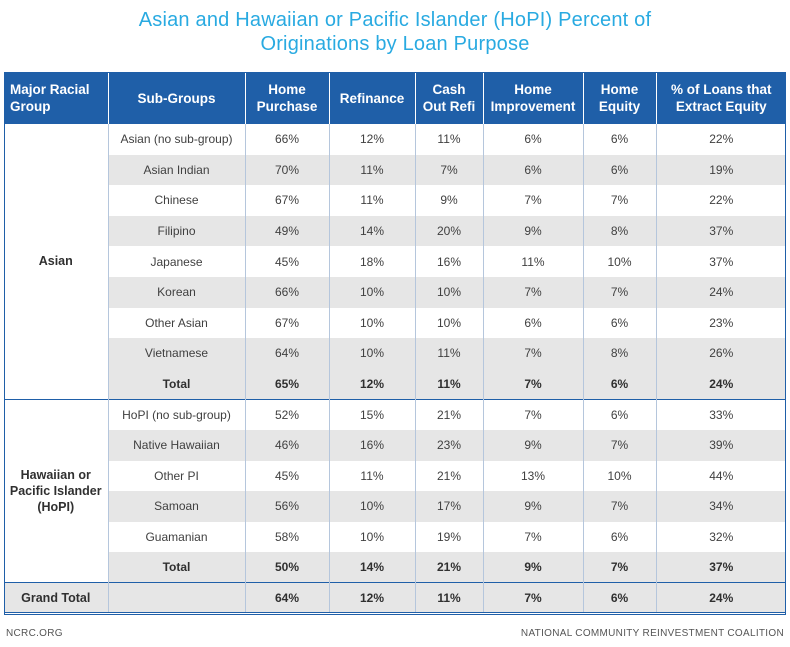  I want to click on total-row: Total 50% 14% 21% 9% 7% 37%, so click(395, 567).